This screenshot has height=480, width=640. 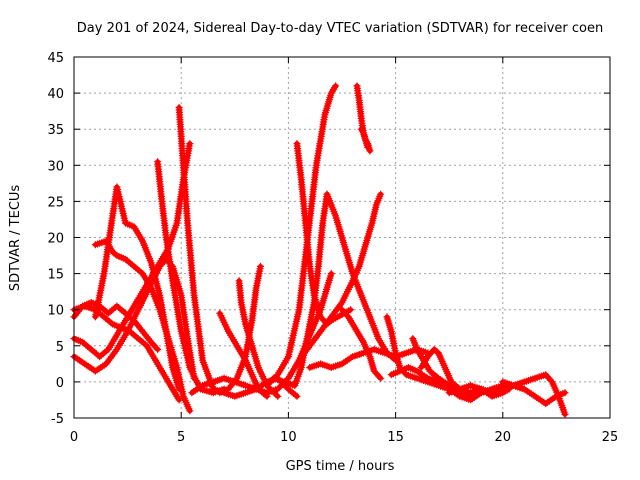 I want to click on y-tick-label: 5, so click(x=60, y=347).